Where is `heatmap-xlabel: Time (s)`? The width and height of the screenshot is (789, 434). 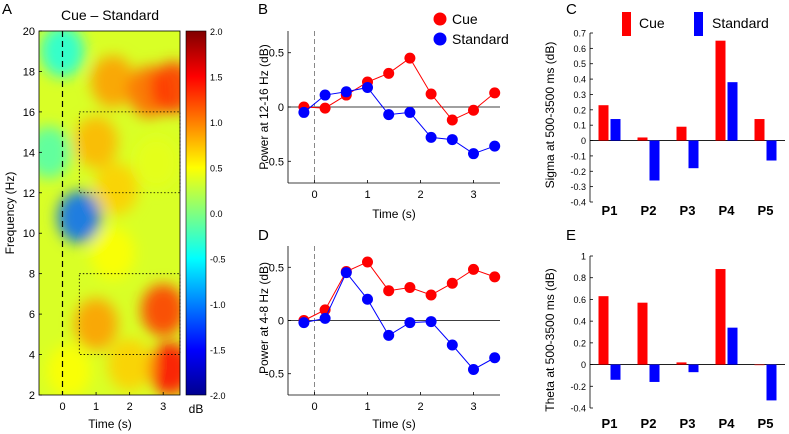
heatmap-xlabel: Time (s) is located at coordinates (110, 424).